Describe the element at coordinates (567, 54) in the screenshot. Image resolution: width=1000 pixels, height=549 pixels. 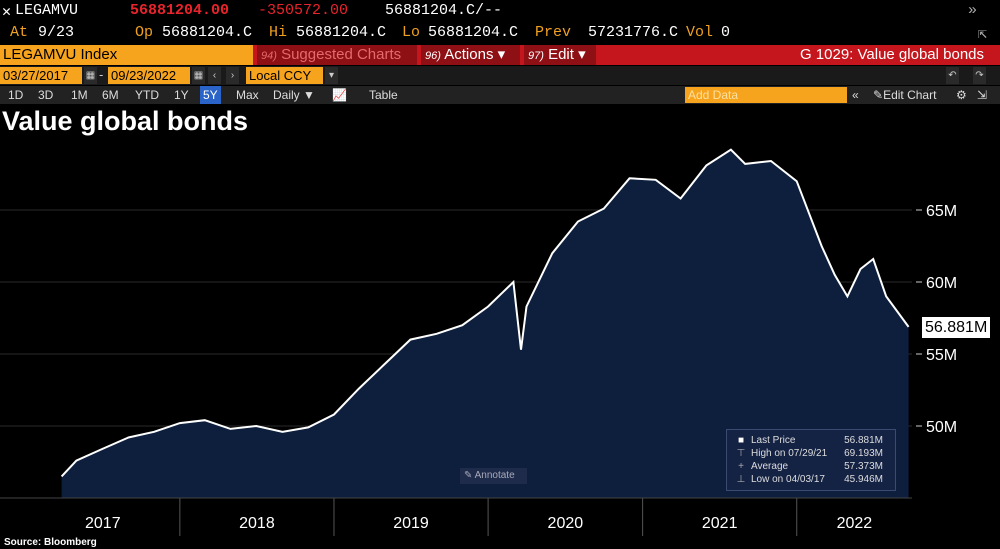
I see `edit-label: Edit ▾` at that location.